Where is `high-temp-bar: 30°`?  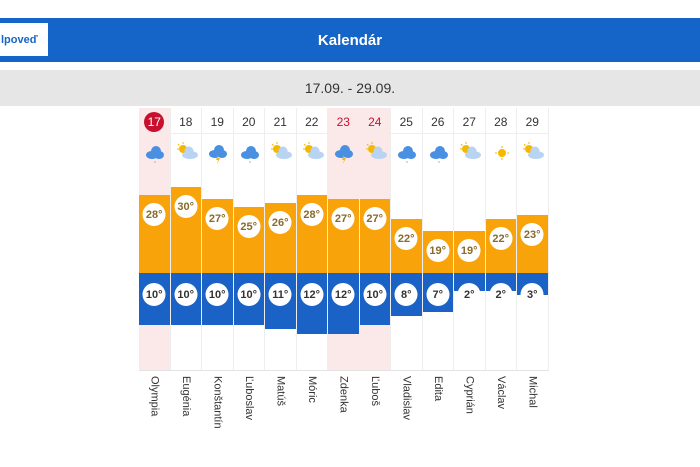 high-temp-bar: 30° is located at coordinates (185, 230).